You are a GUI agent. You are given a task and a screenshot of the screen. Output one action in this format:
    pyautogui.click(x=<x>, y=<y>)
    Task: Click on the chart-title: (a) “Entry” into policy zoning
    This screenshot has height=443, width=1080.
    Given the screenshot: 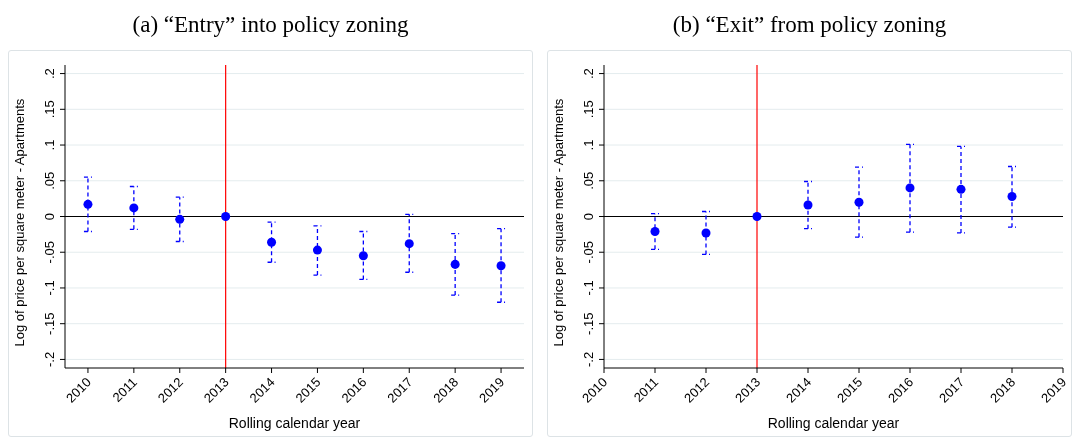 What is the action you would take?
    pyautogui.click(x=270, y=25)
    